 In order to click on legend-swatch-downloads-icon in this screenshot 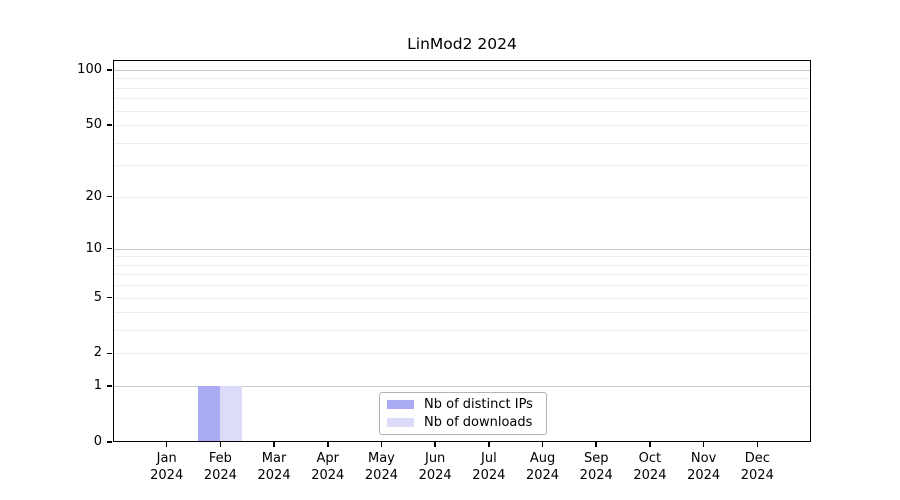, I will do `click(400, 423)`.